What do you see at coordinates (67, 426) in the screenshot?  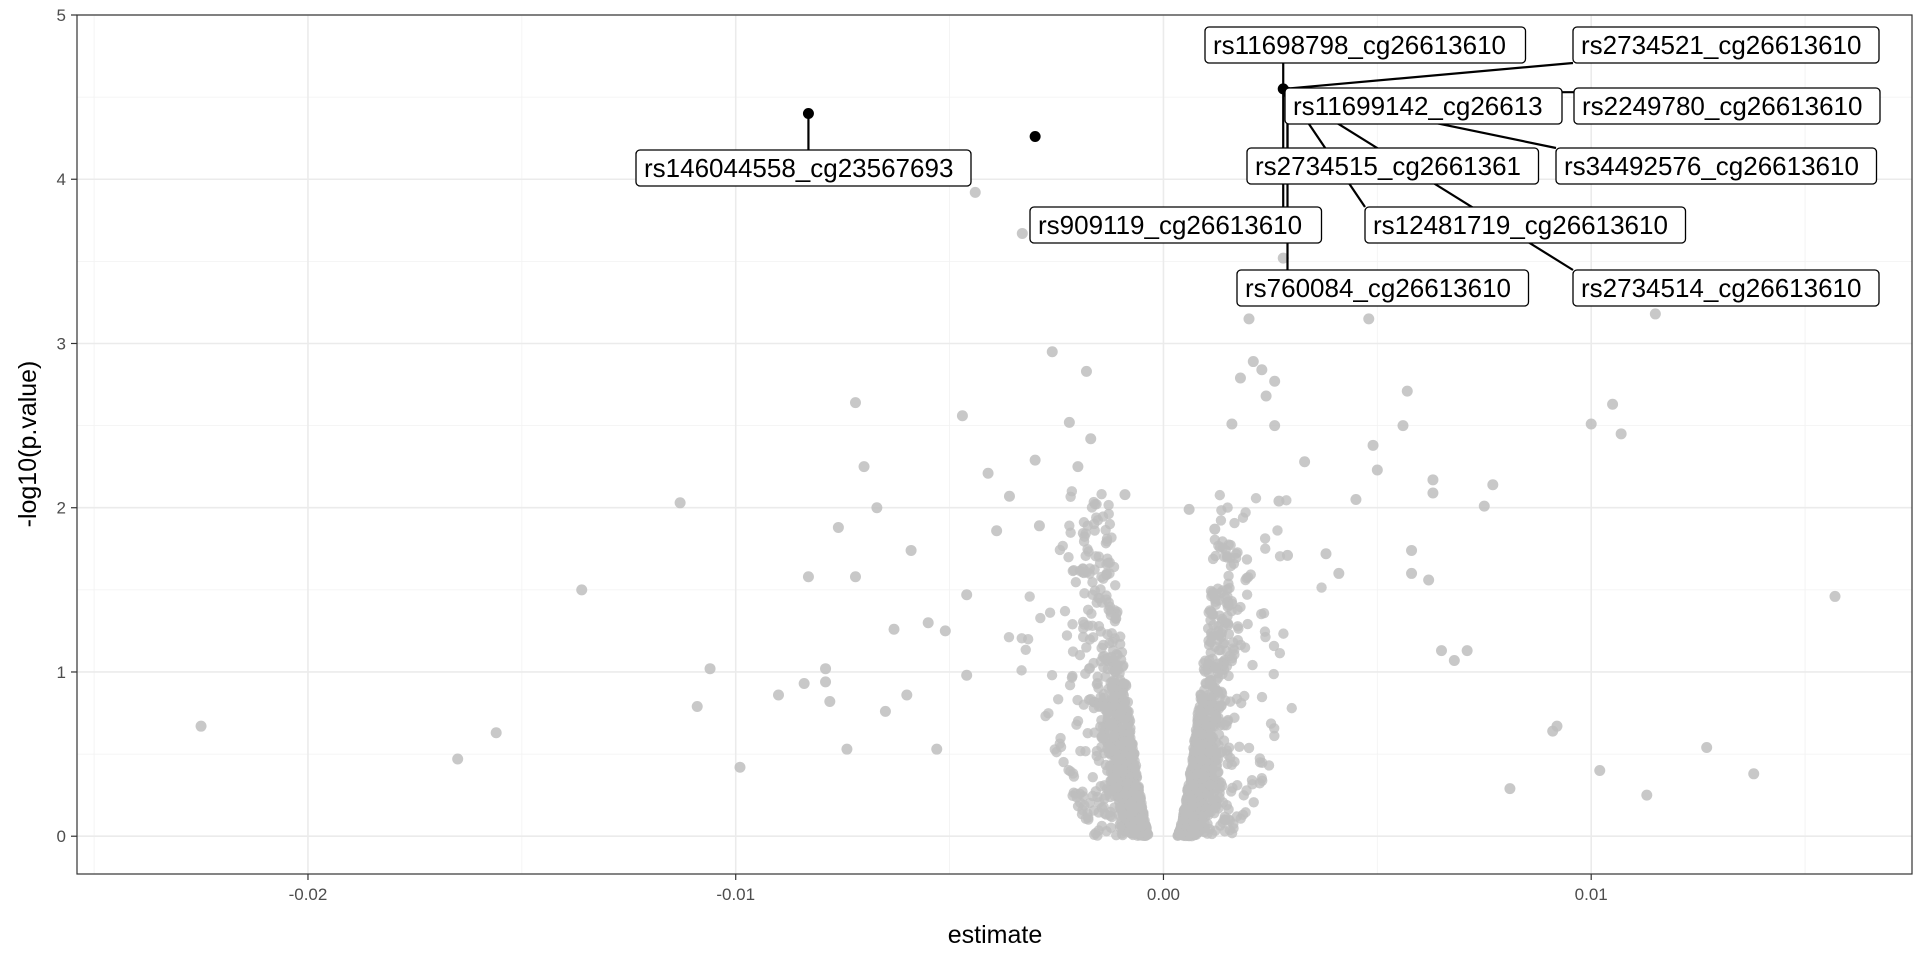 I see `y-axis-ticks: 0 1 2 3 4 5` at bounding box center [67, 426].